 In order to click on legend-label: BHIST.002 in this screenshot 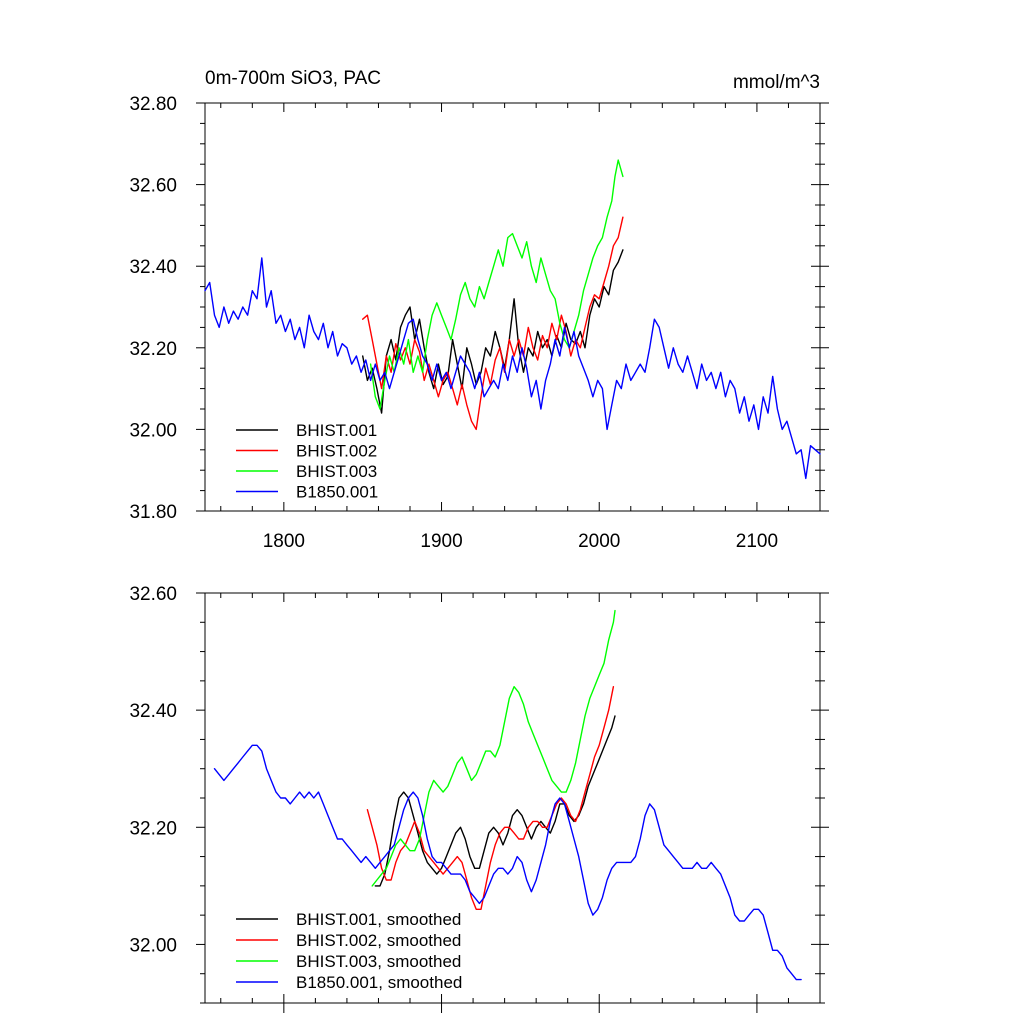, I will do `click(336, 451)`.